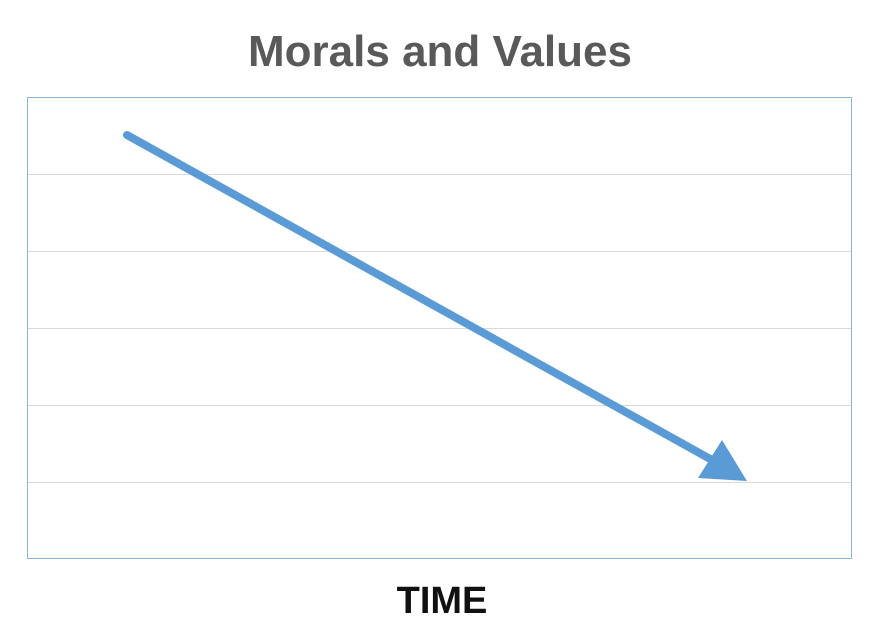  What do you see at coordinates (722, 460) in the screenshot?
I see `trend-arrow-head` at bounding box center [722, 460].